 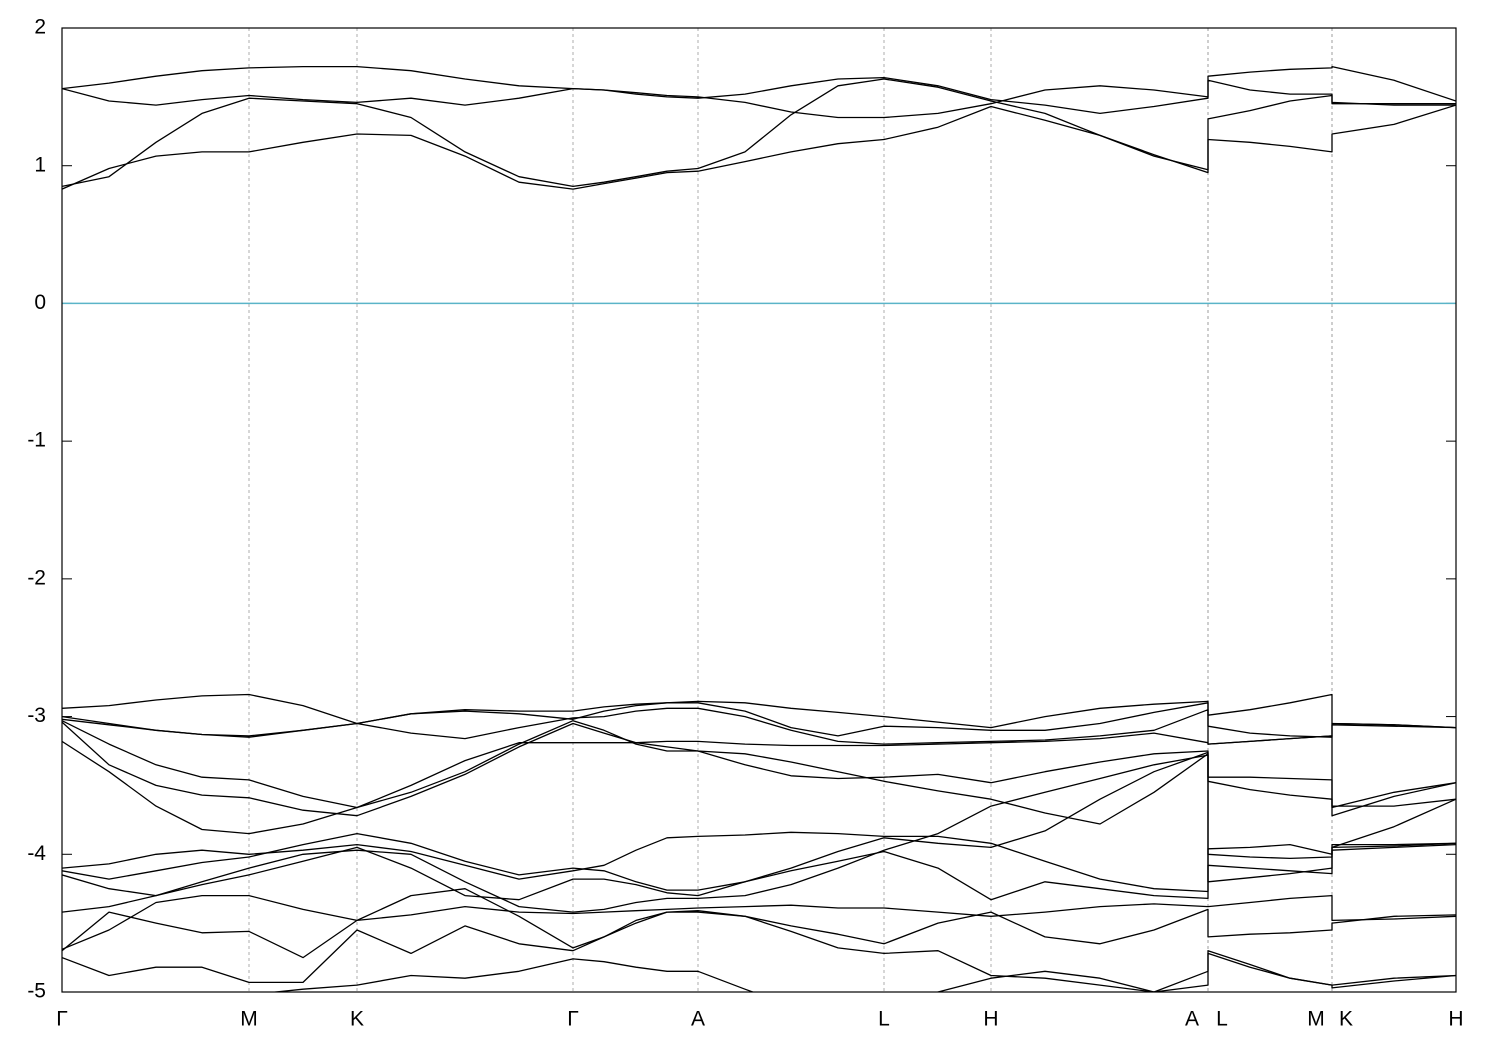 I want to click on y-tick-label: -2, so click(x=36, y=577).